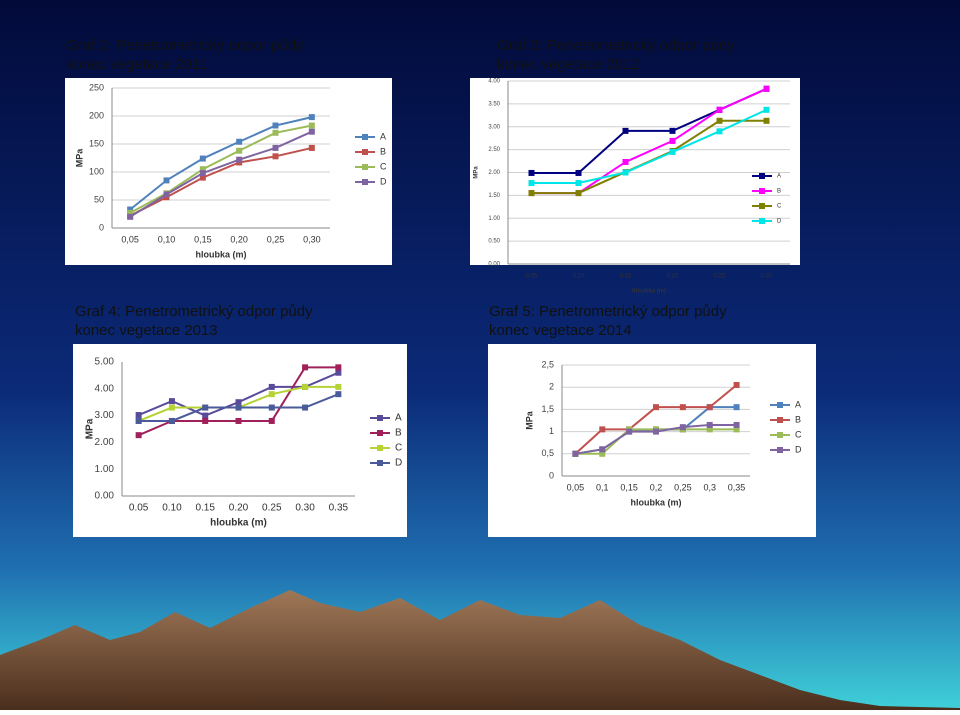 The height and width of the screenshot is (715, 960). What do you see at coordinates (105, 442) in the screenshot?
I see `y-tick-label: 2.00` at bounding box center [105, 442].